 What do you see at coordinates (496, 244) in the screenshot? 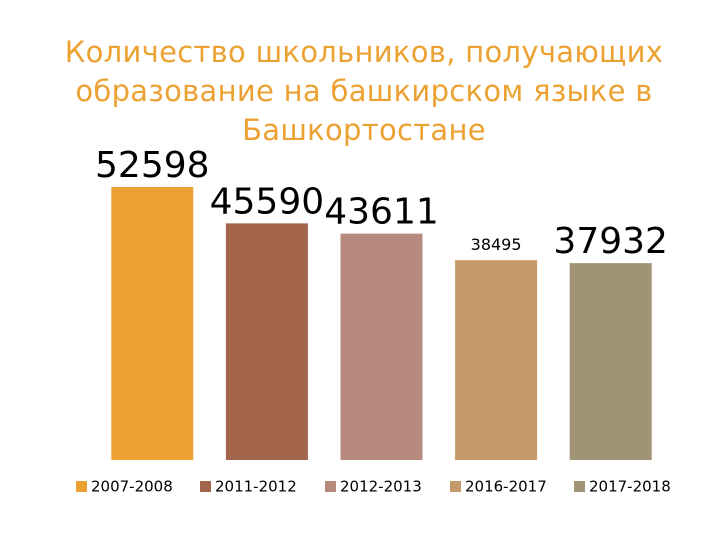
I see `data-label: 38495` at bounding box center [496, 244].